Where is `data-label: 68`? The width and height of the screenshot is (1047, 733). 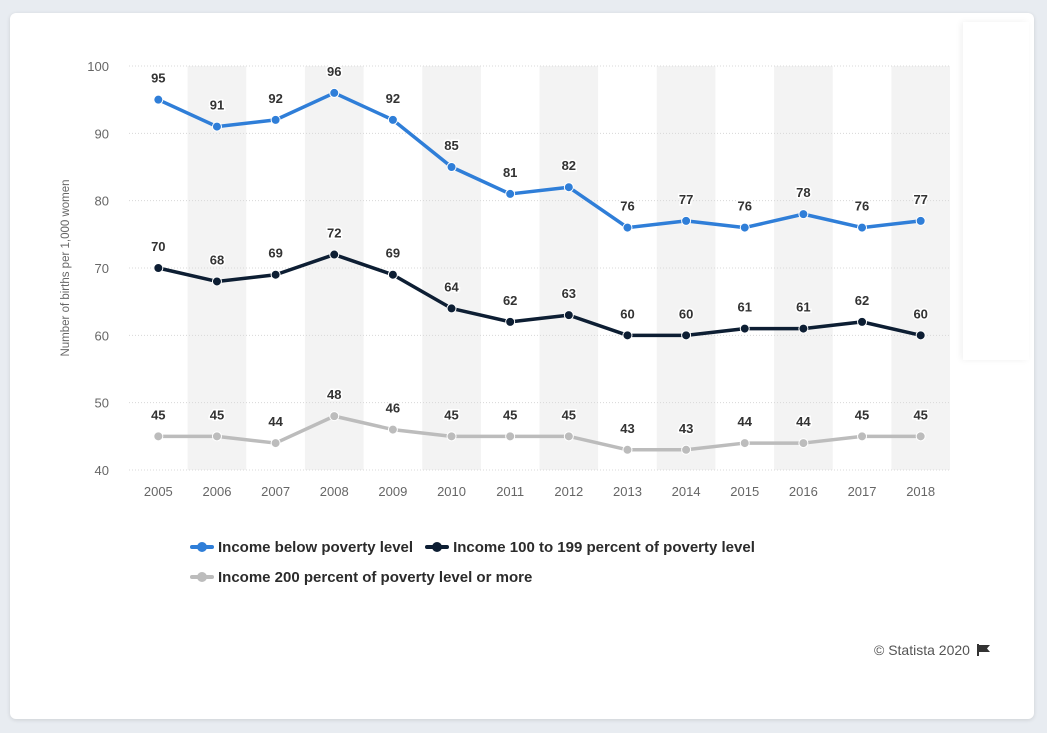 data-label: 68 is located at coordinates (217, 259).